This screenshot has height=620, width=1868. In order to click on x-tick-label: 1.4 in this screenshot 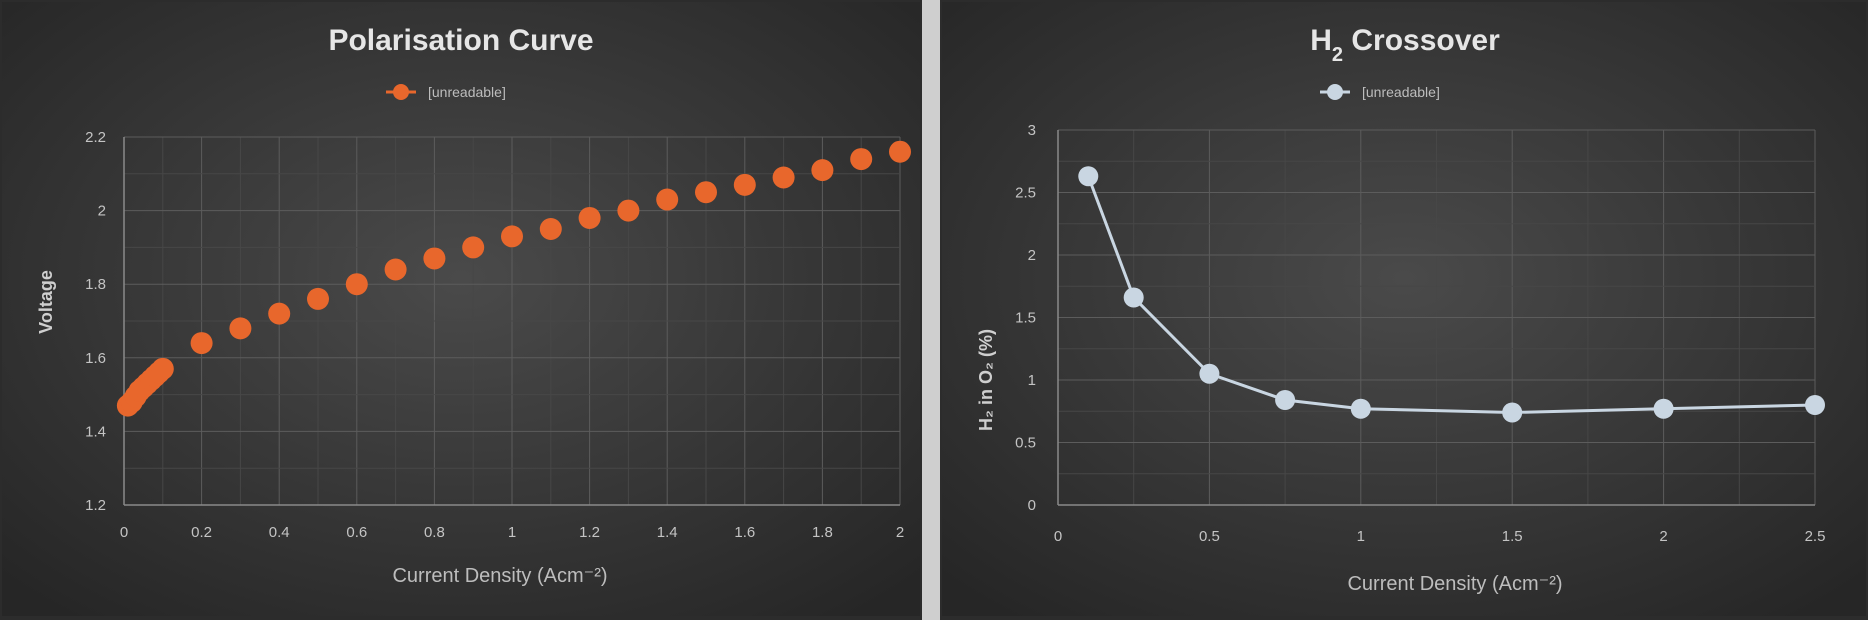, I will do `click(667, 532)`.